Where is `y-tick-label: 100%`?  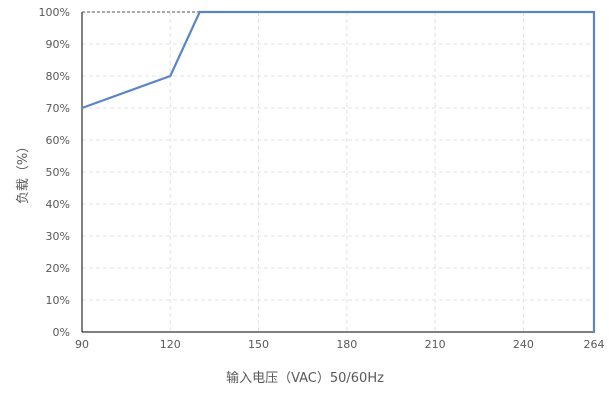
y-tick-label: 100% is located at coordinates (54, 12).